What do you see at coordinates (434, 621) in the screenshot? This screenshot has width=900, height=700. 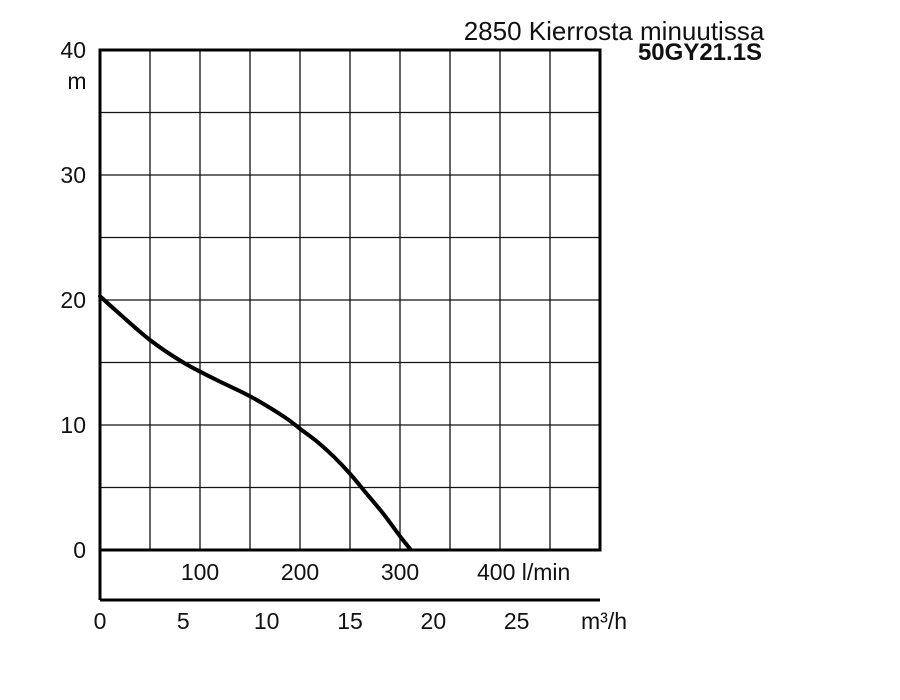 I see `x-tick-label-m3h: 20` at bounding box center [434, 621].